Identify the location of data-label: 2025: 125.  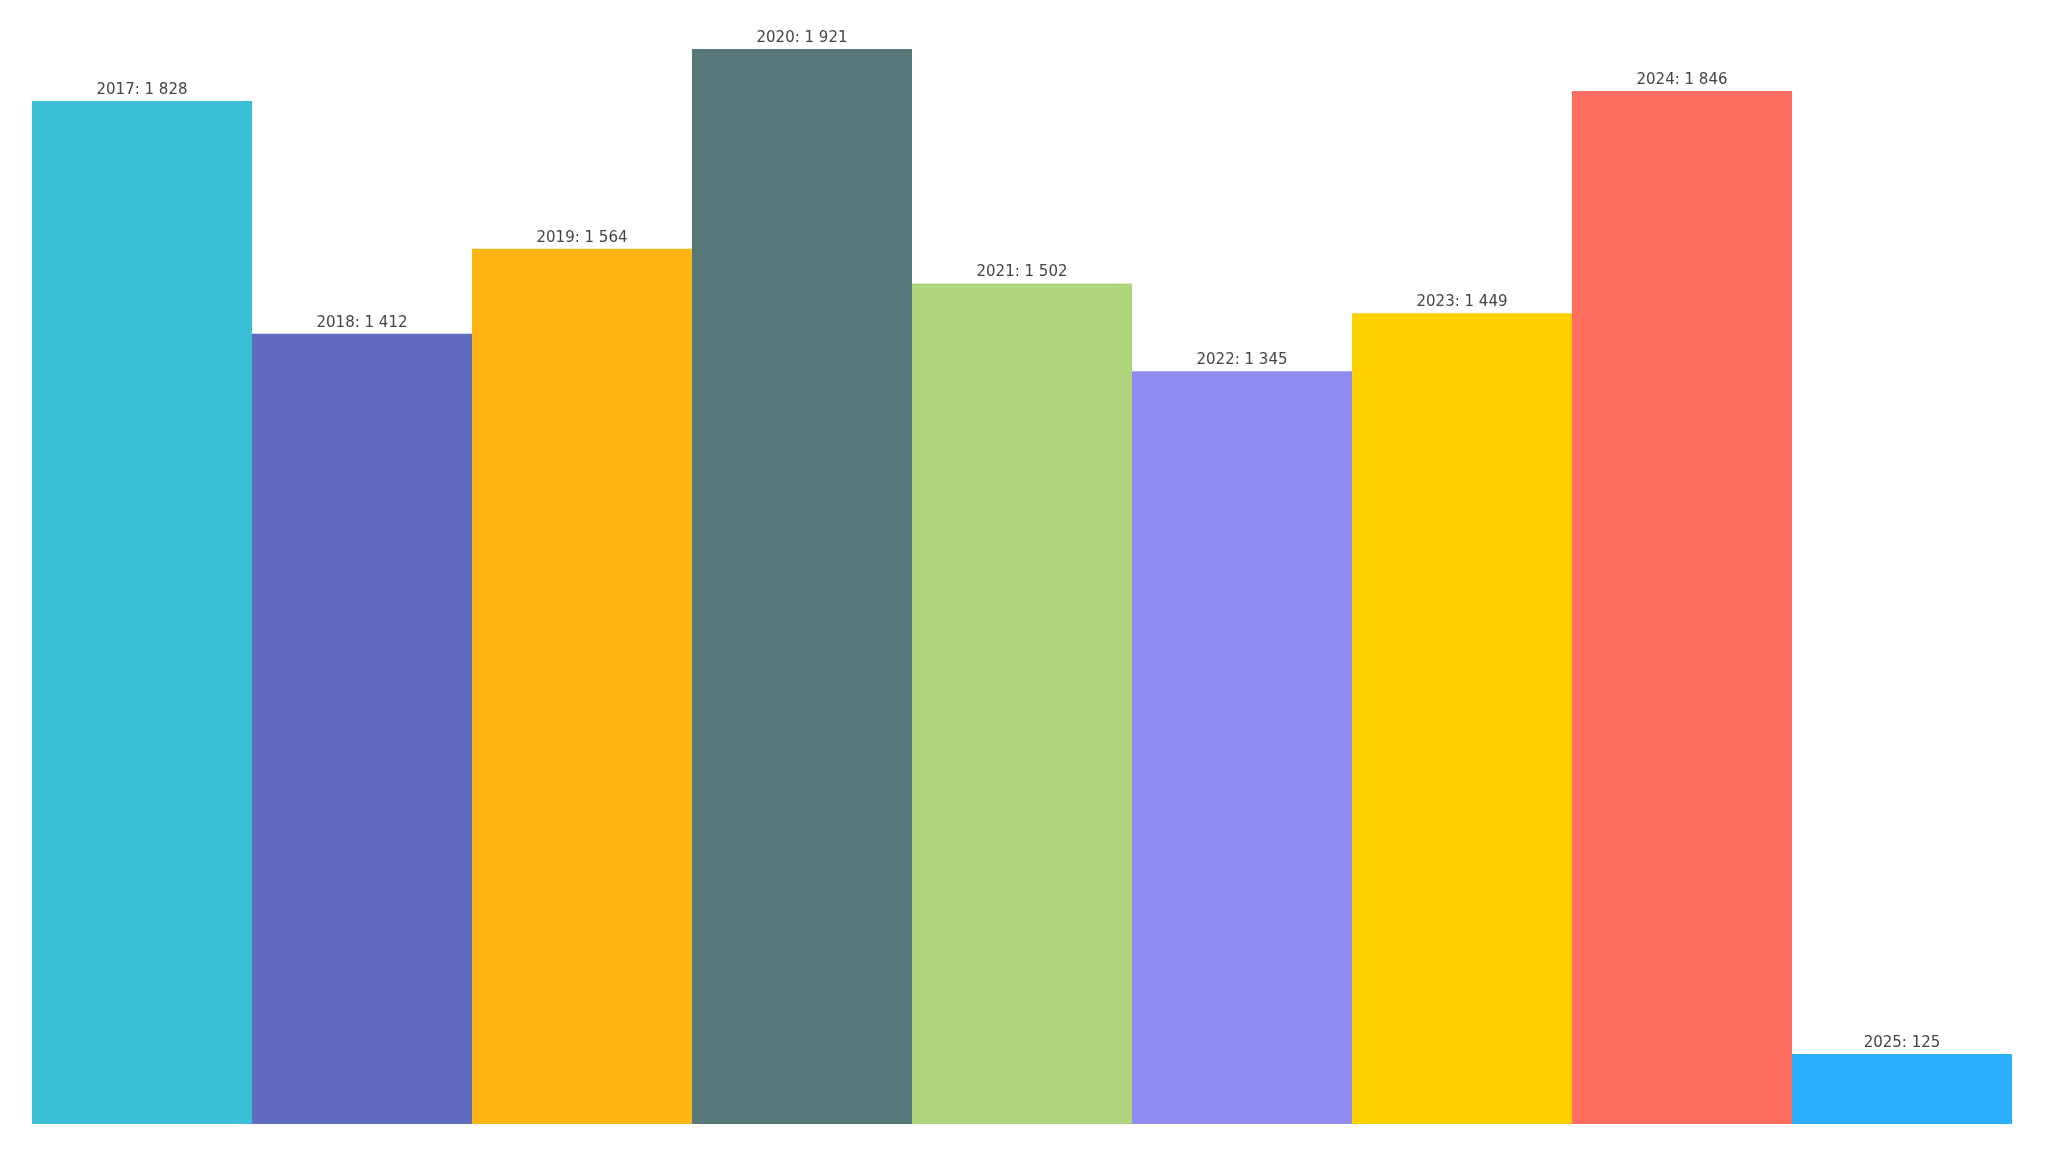
(1902, 1042).